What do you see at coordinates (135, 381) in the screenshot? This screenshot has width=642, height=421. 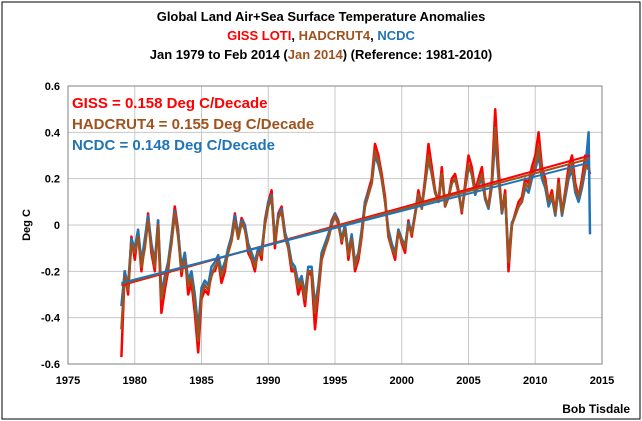 I see `x-tick-label: 1980` at bounding box center [135, 381].